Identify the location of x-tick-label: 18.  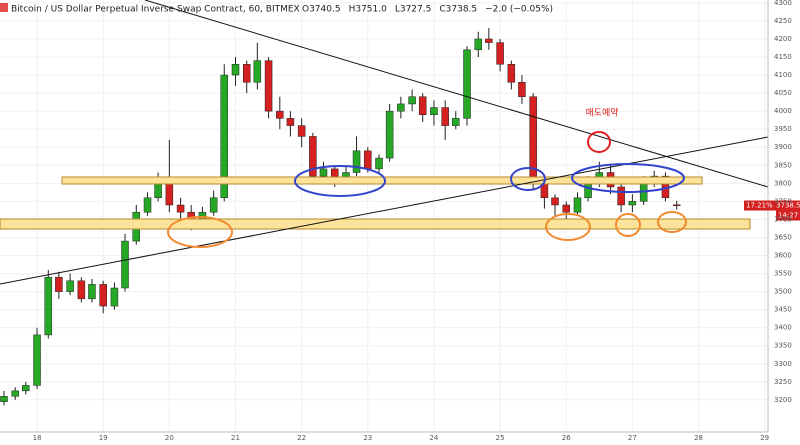
(37, 438).